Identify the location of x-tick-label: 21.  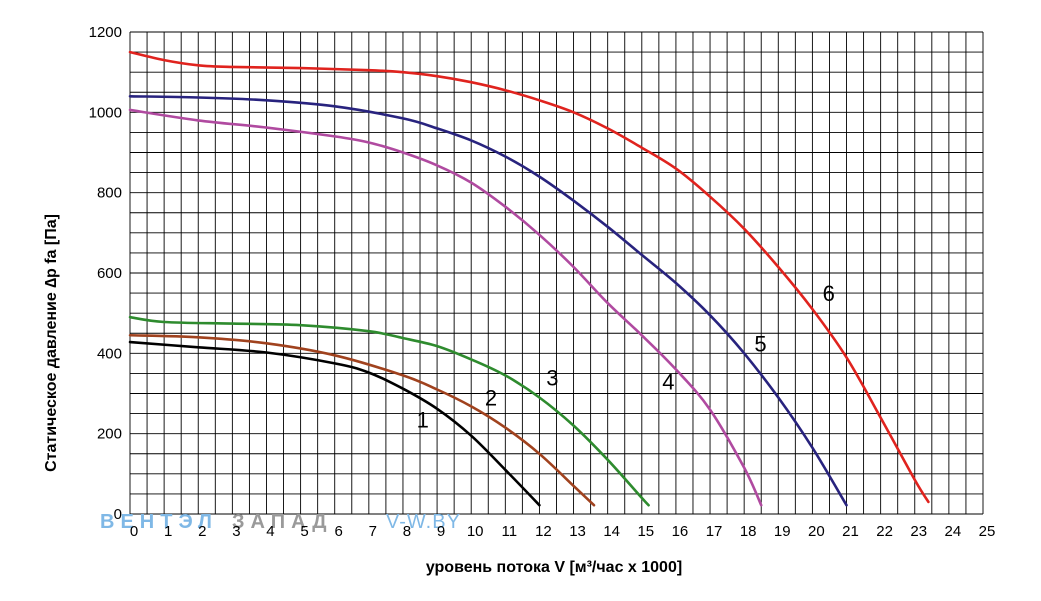
(850, 531).